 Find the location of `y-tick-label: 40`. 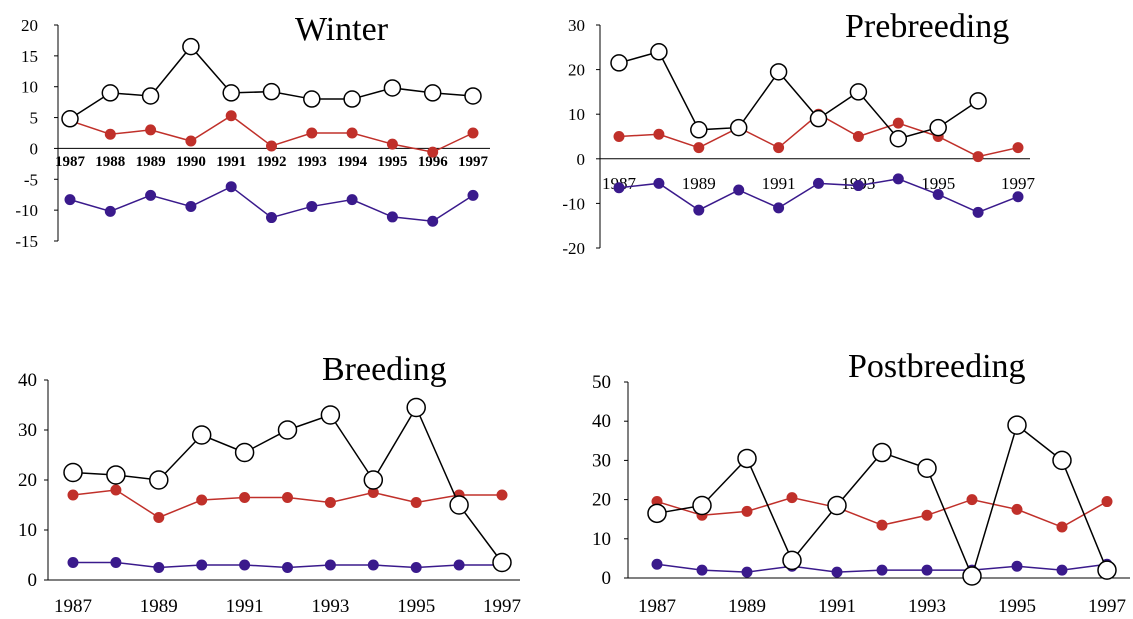

y-tick-label: 40 is located at coordinates (27, 380).